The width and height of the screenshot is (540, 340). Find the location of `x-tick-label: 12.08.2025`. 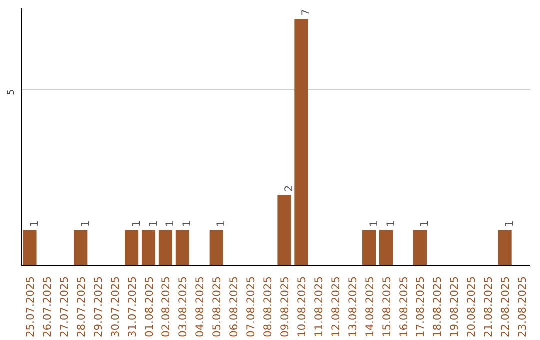

x-tick-label: 12.08.2025 is located at coordinates (335, 307).